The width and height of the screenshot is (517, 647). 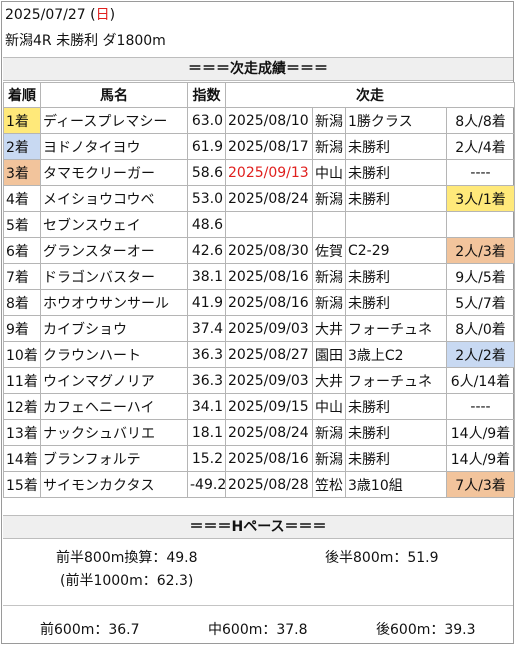 I want to click on next-race-result-cell: 3人/1着, so click(x=480, y=198).